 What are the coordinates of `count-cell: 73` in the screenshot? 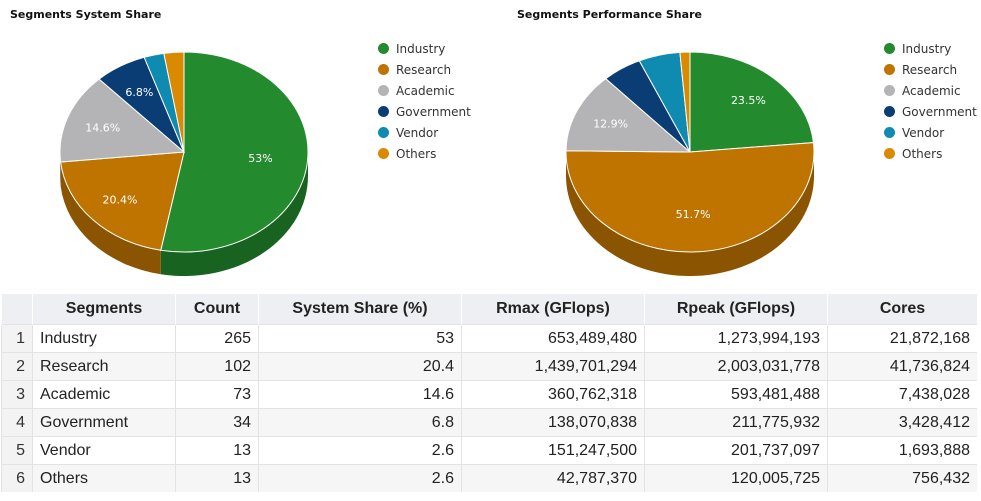 It's located at (217, 394).